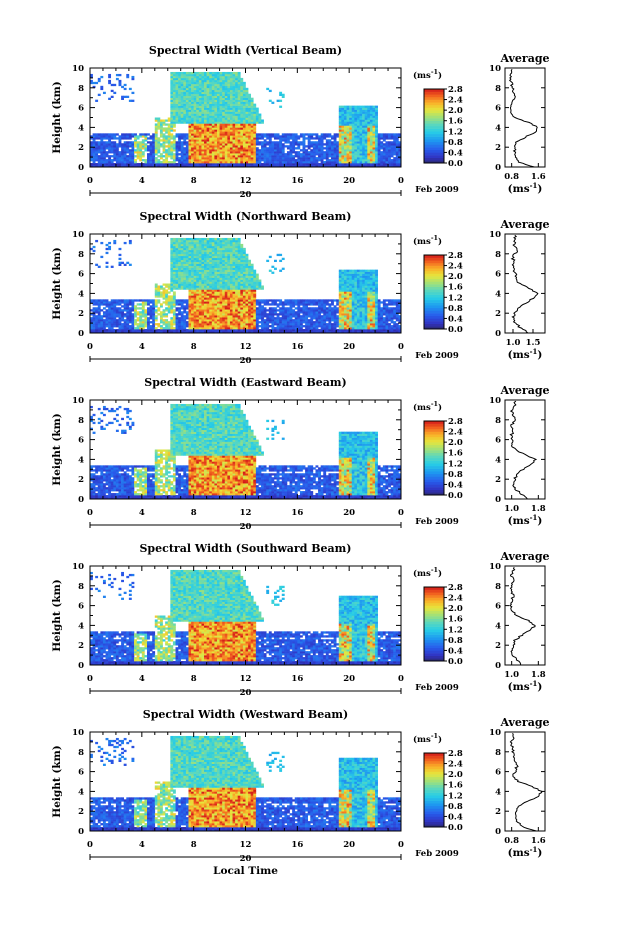 The image size is (623, 929). What do you see at coordinates (246, 119) in the screenshot?
I see `heatmap-cells` at bounding box center [246, 119].